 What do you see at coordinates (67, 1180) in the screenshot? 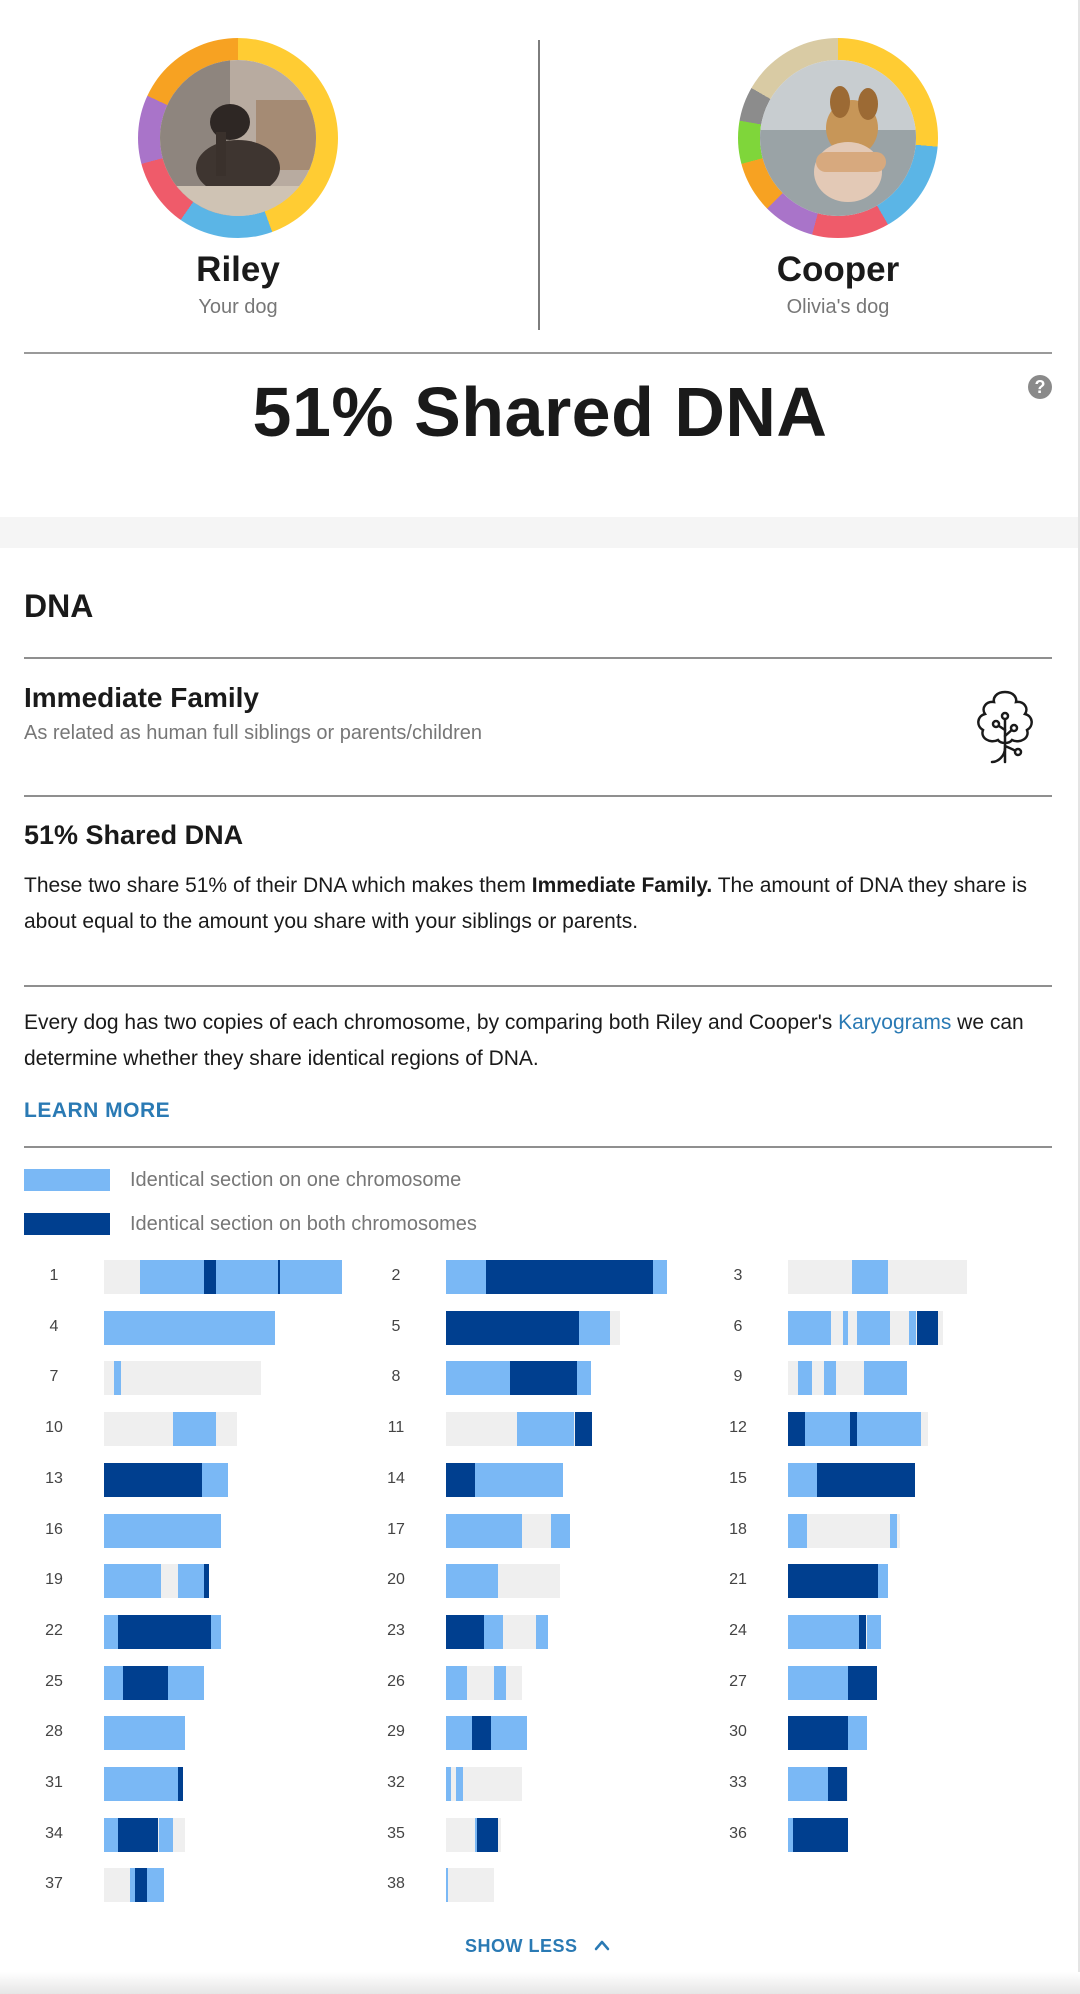
I see `legend-swatch-one` at bounding box center [67, 1180].